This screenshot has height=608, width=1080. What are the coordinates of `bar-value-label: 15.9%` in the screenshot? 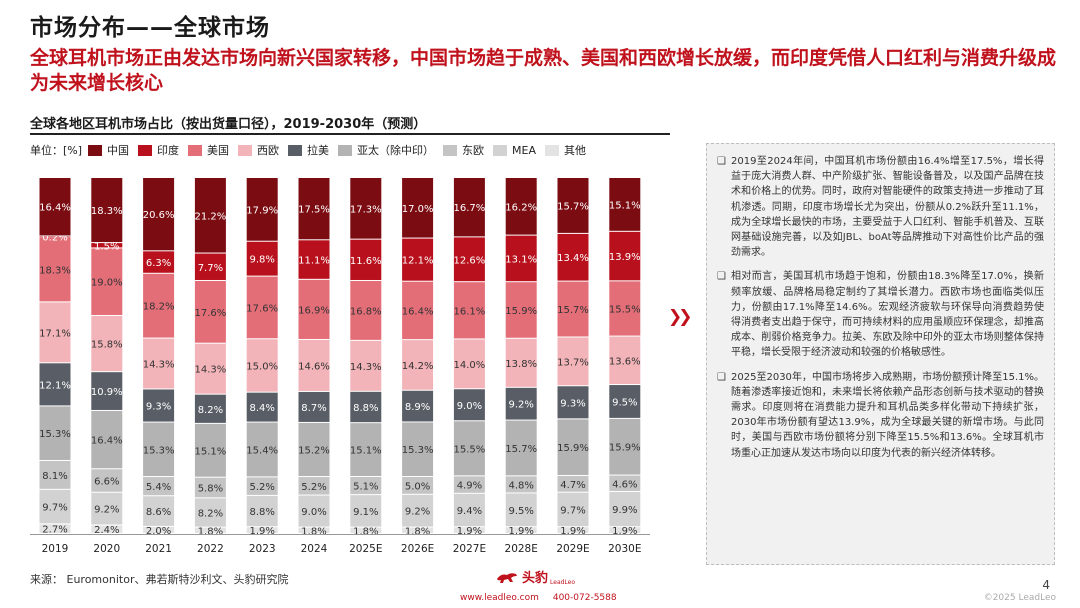 It's located at (521, 311).